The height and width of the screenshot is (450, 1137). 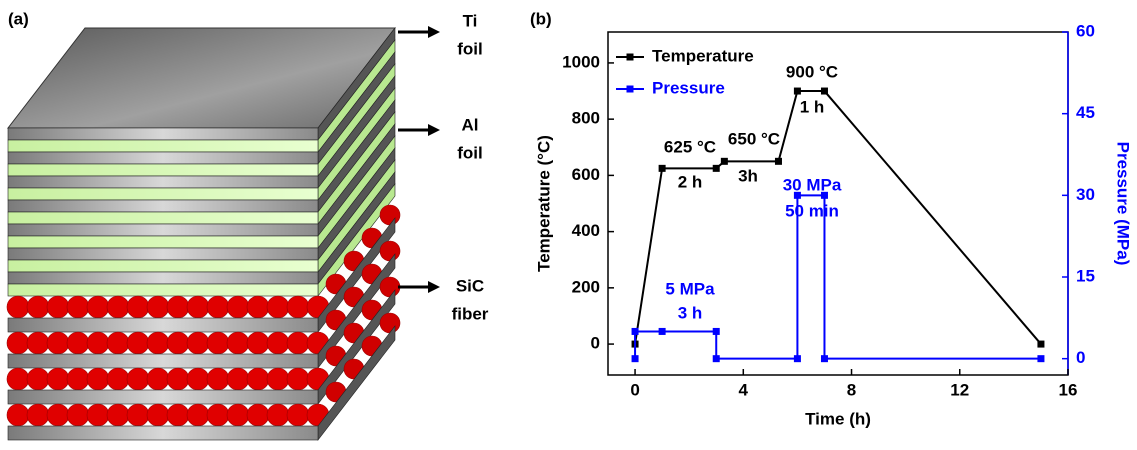 I want to click on y2-axis-label: Pressure (MPa), so click(x=1123, y=204).